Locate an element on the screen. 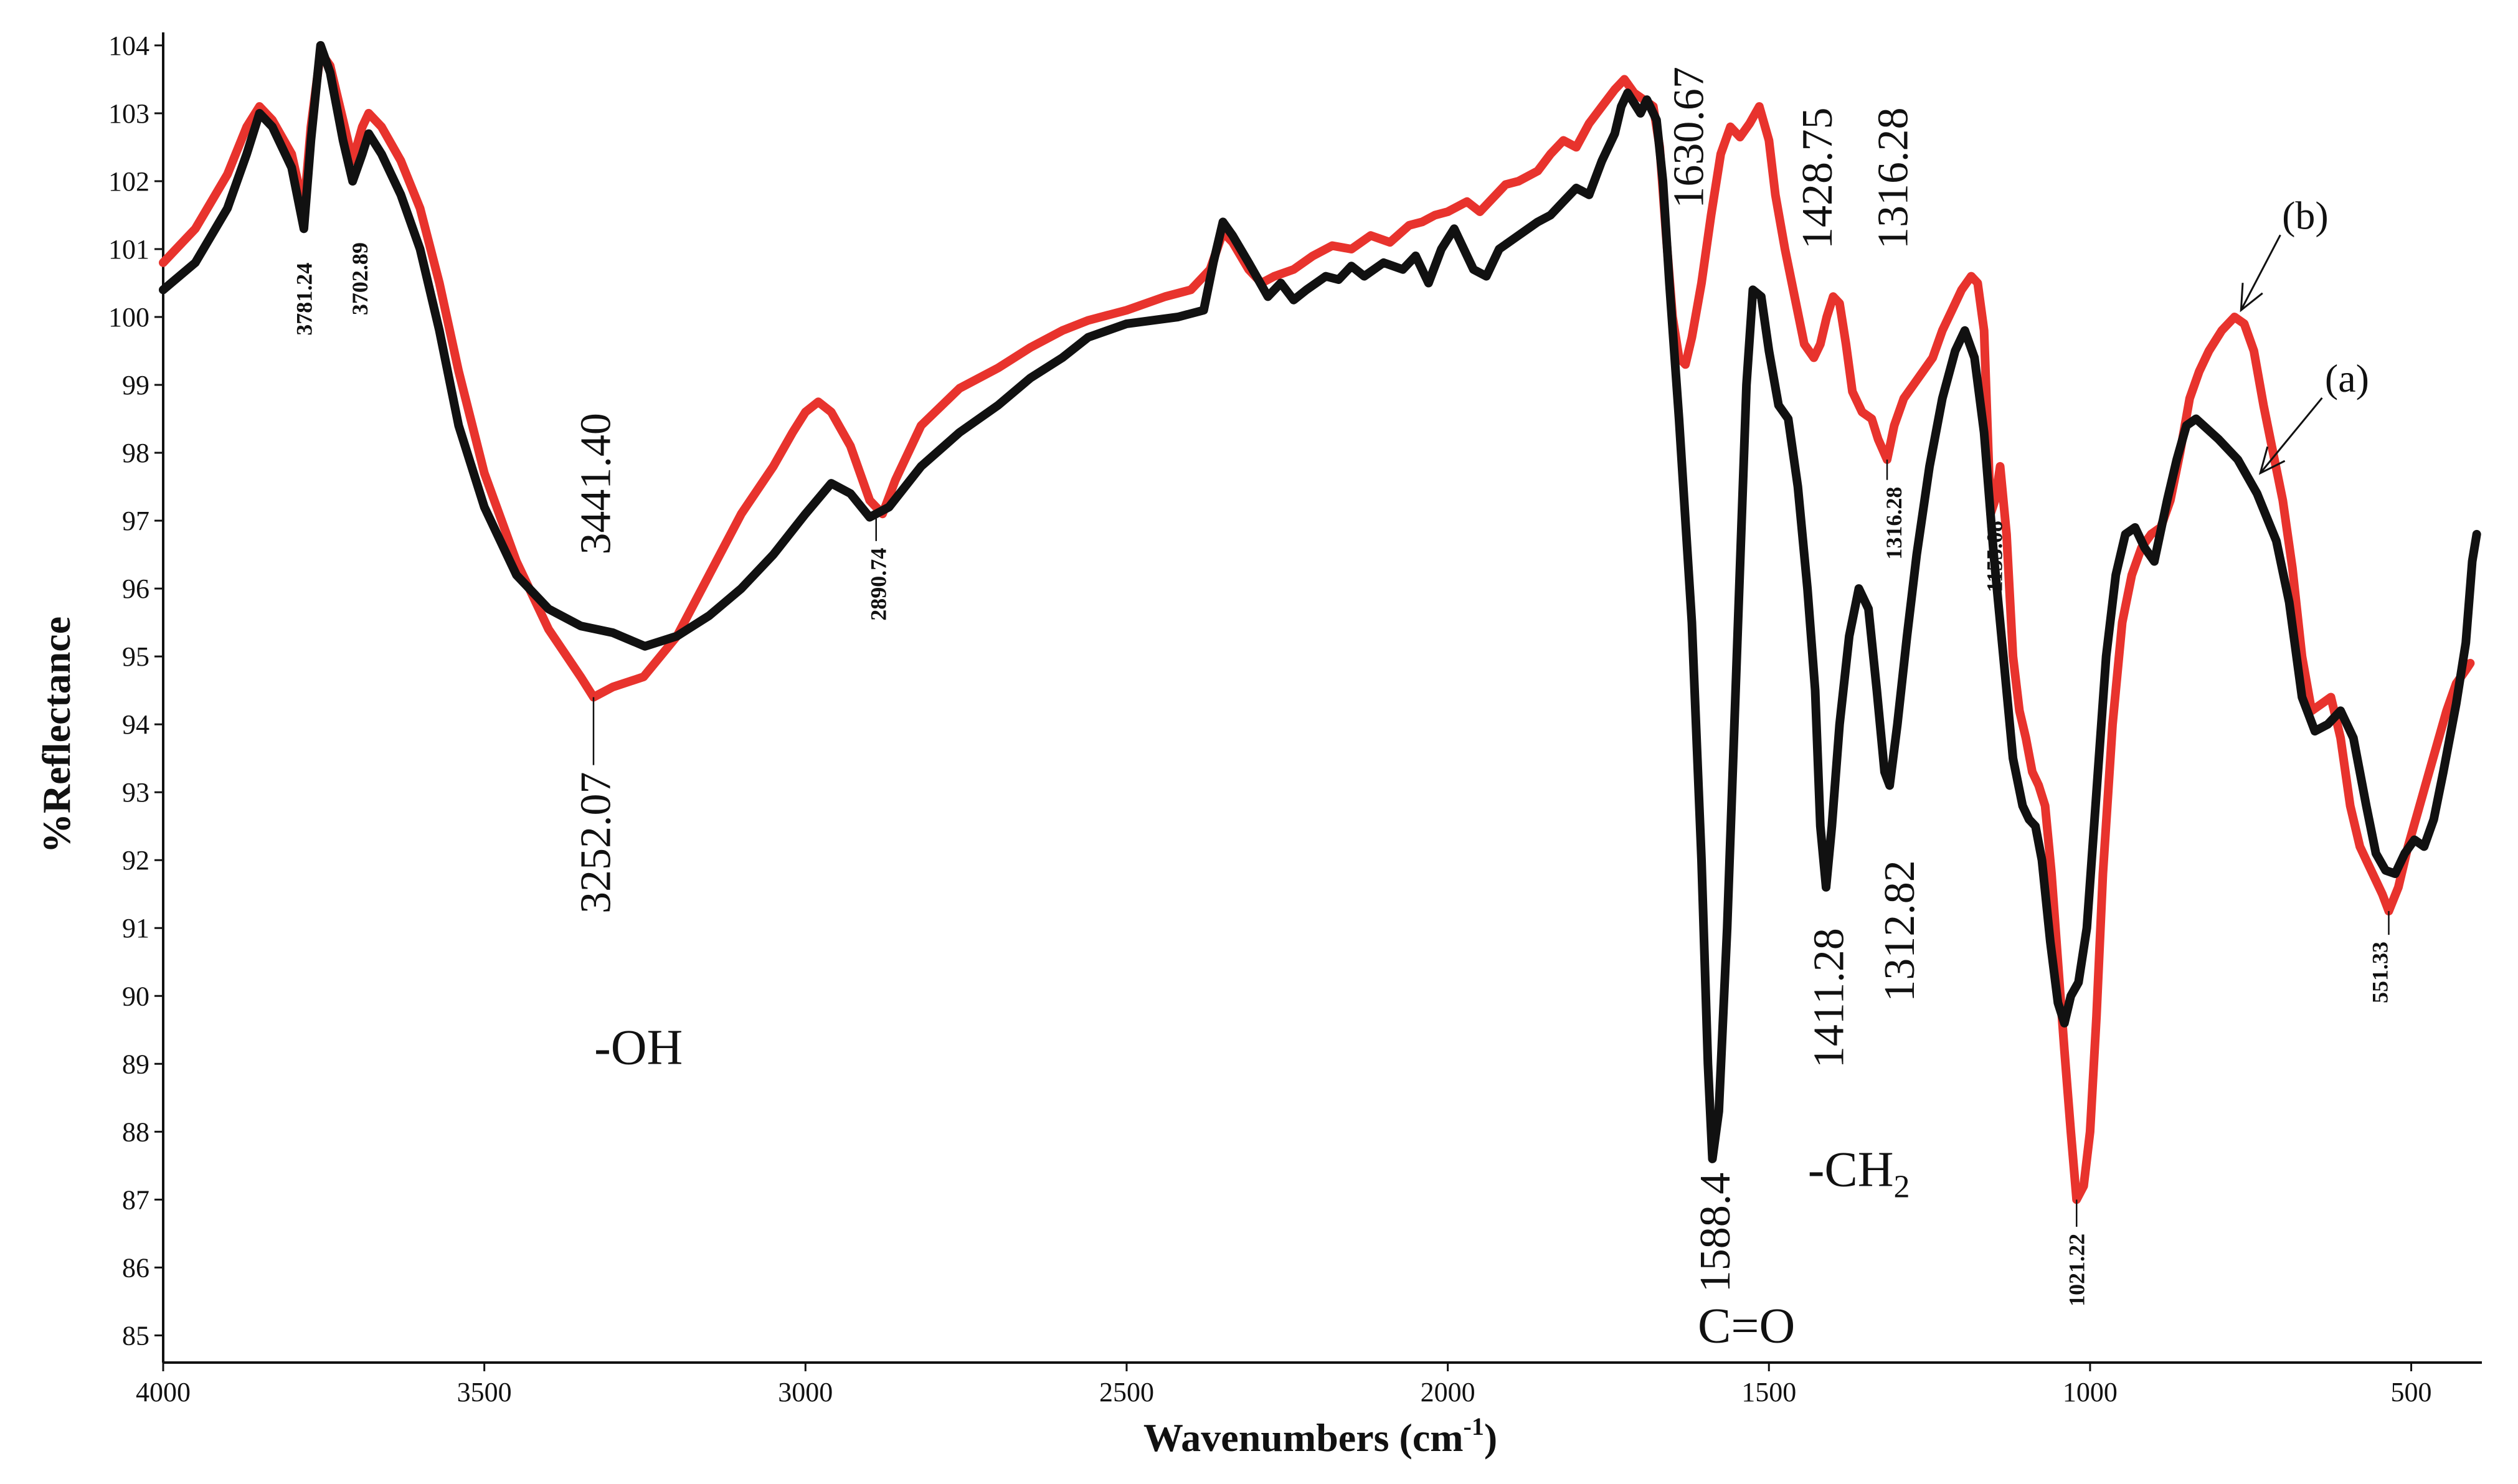 Image resolution: width=2518 pixels, height=1484 pixels. y-tick-label: 104 is located at coordinates (128, 46).